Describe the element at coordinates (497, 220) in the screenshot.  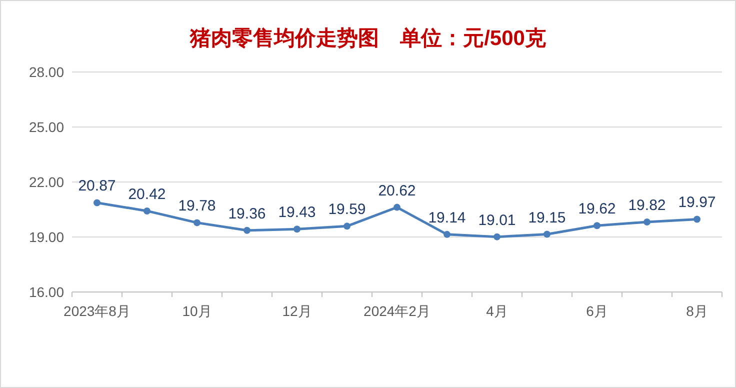
I see `data-label: 19.01` at that location.